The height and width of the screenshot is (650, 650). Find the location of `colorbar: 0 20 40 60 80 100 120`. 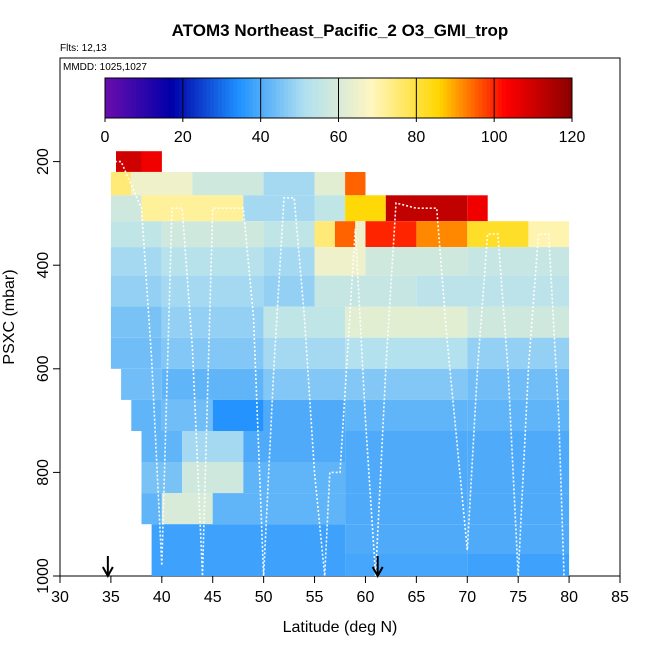

colorbar: 0 20 40 60 80 100 120 is located at coordinates (343, 111).